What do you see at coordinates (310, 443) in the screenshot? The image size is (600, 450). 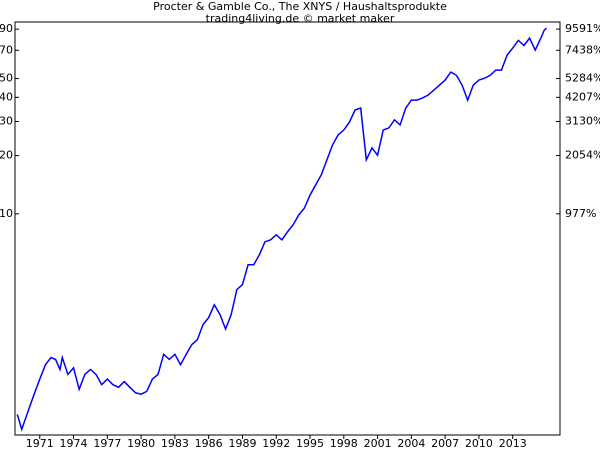 I see `x-tick-label: 1995` at bounding box center [310, 443].